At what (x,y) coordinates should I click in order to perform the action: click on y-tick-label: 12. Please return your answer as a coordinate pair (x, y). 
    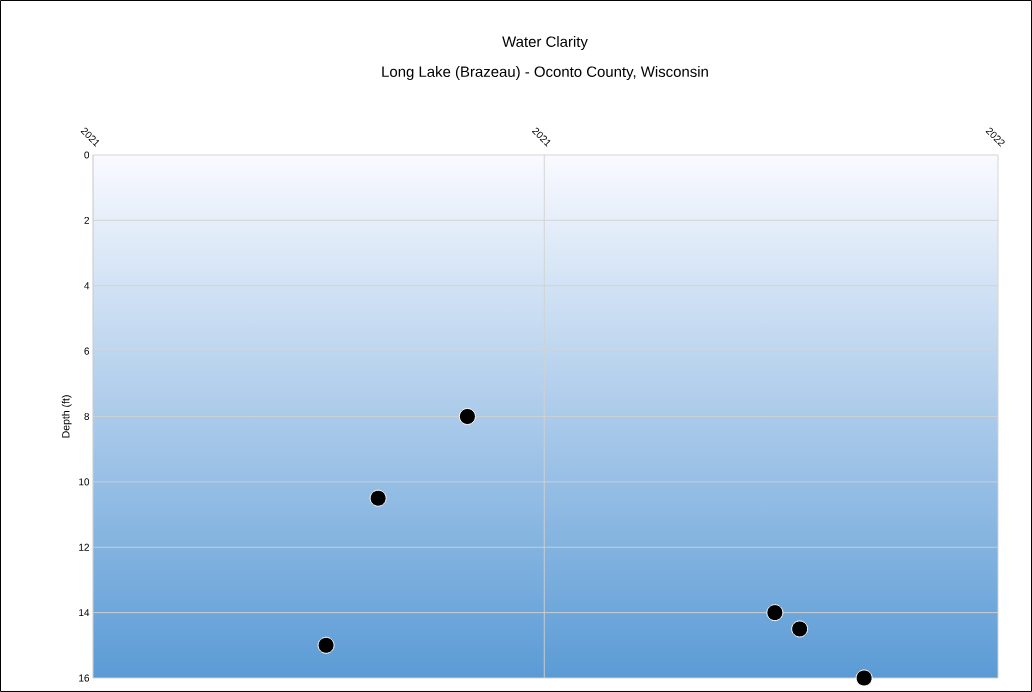
    Looking at the image, I should click on (84, 547).